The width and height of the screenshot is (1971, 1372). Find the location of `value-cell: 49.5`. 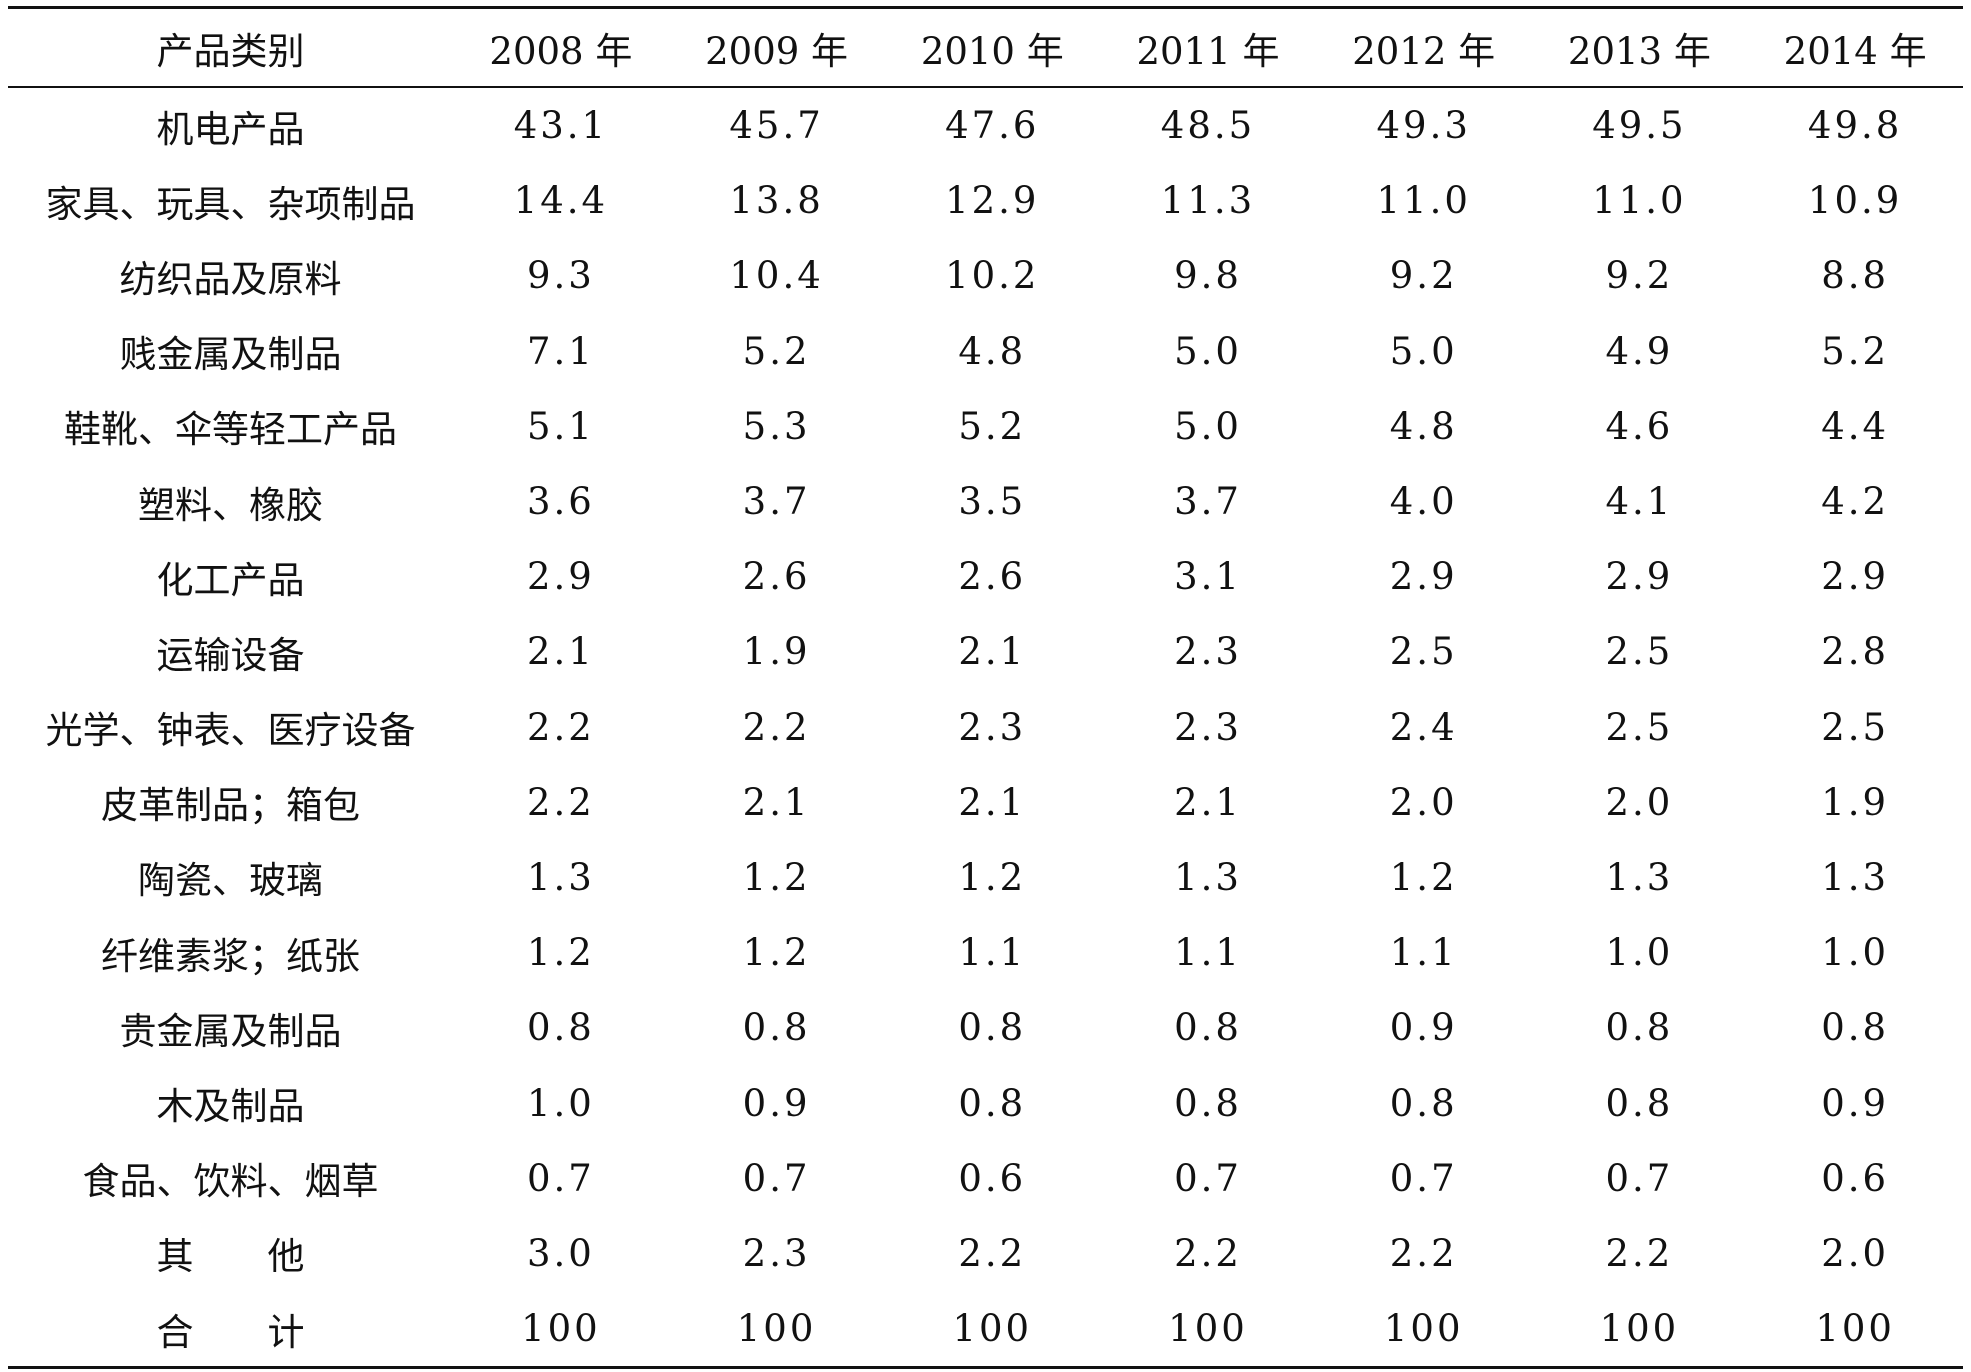

value-cell: 49.5 is located at coordinates (1639, 126).